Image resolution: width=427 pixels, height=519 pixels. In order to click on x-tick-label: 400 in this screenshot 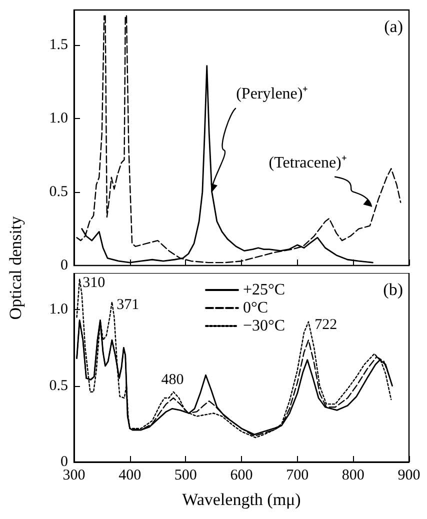, I will do `click(130, 476)`.